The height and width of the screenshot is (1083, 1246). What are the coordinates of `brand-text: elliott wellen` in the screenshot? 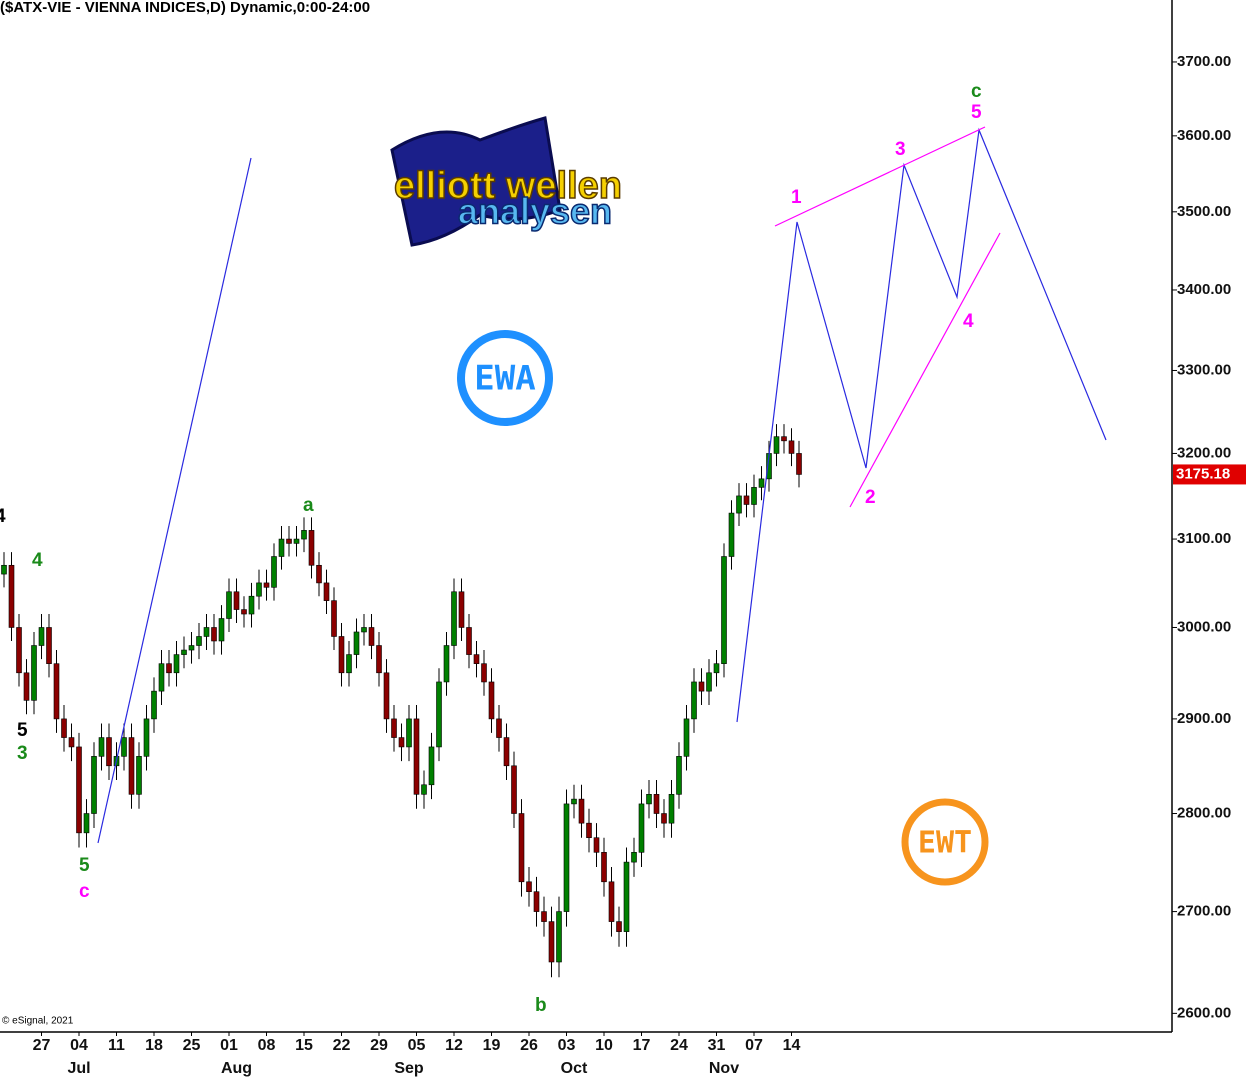 It's located at (508, 186).